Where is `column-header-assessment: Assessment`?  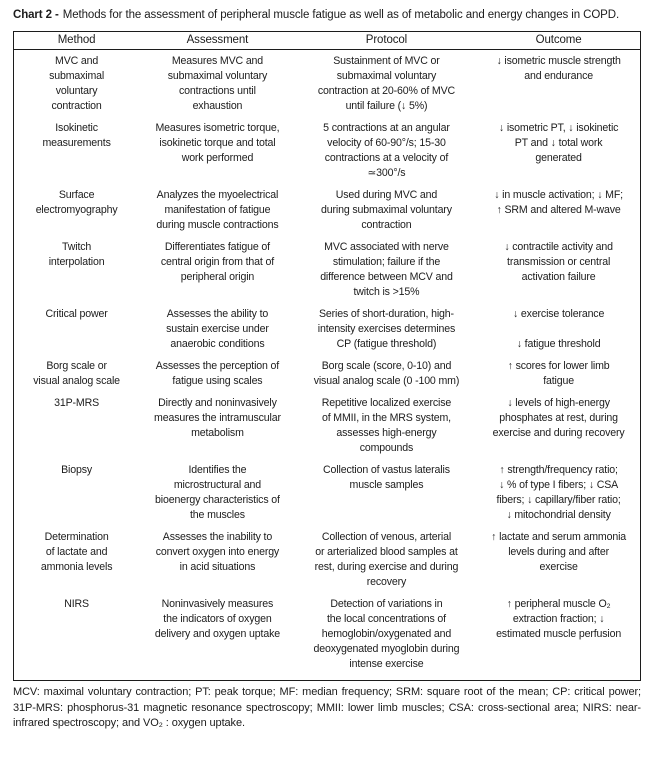 column-header-assessment: Assessment is located at coordinates (217, 40).